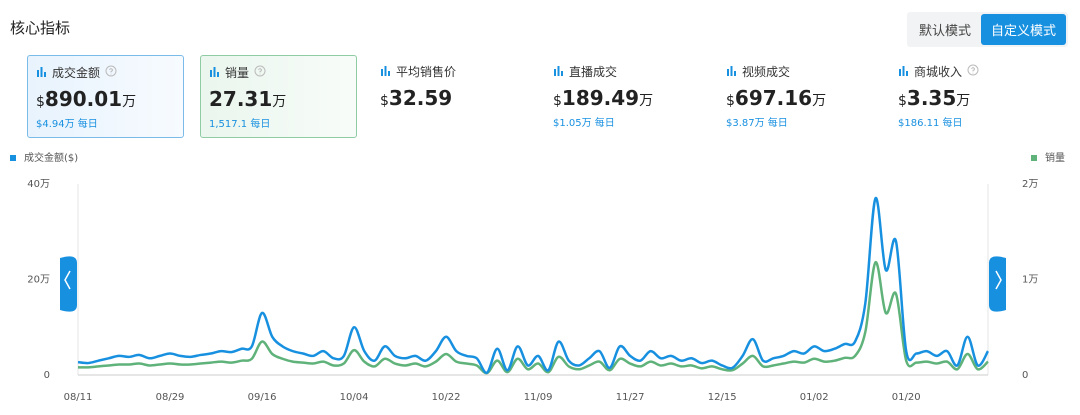 The height and width of the screenshot is (415, 1080). What do you see at coordinates (170, 397) in the screenshot?
I see `x-tick-label: 08/29` at bounding box center [170, 397].